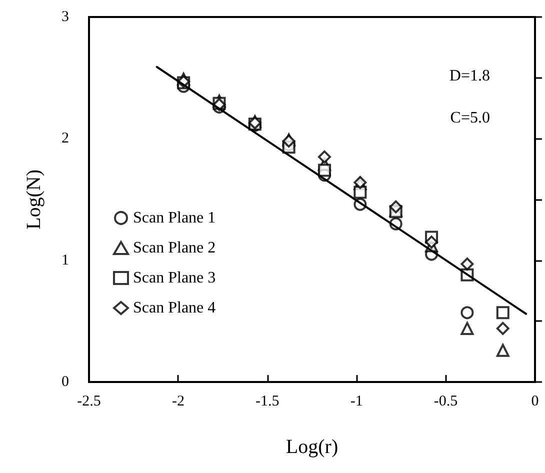  I want to click on x-tick-label: -1.5, so click(268, 402).